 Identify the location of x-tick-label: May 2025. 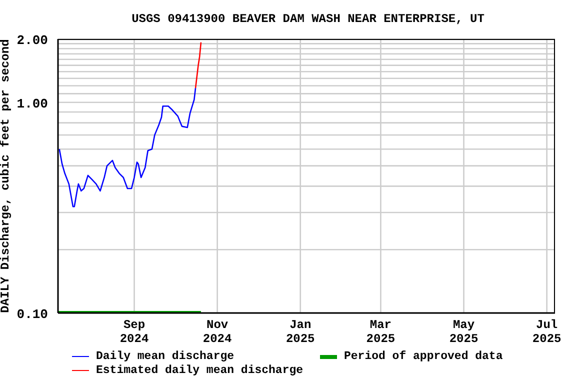
(463, 332).